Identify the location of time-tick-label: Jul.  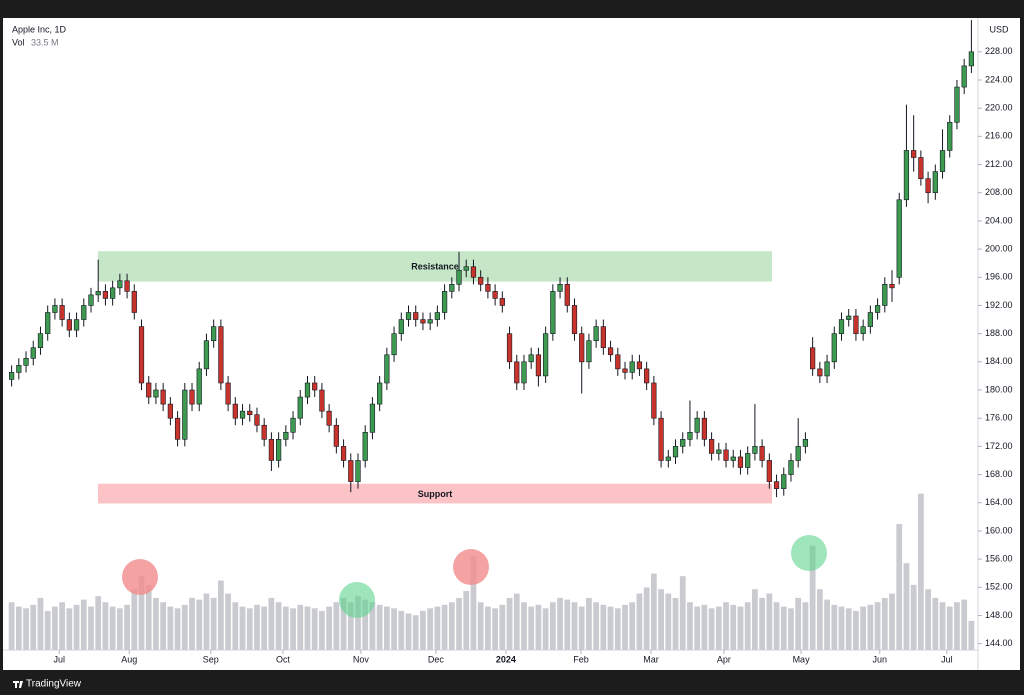
(947, 659).